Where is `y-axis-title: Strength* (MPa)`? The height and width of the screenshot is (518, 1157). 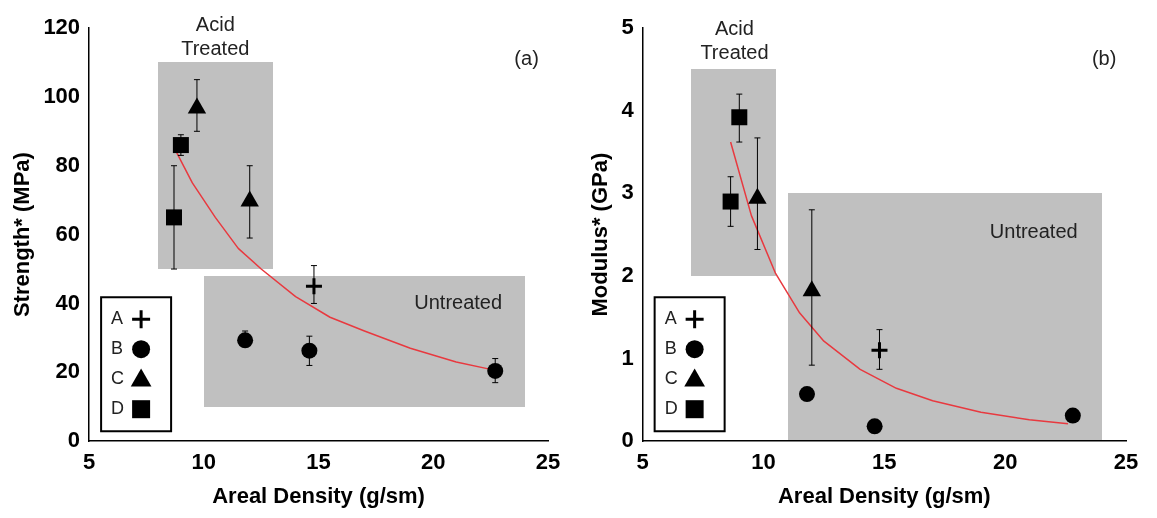
y-axis-title: Strength* (MPa) is located at coordinates (22, 235).